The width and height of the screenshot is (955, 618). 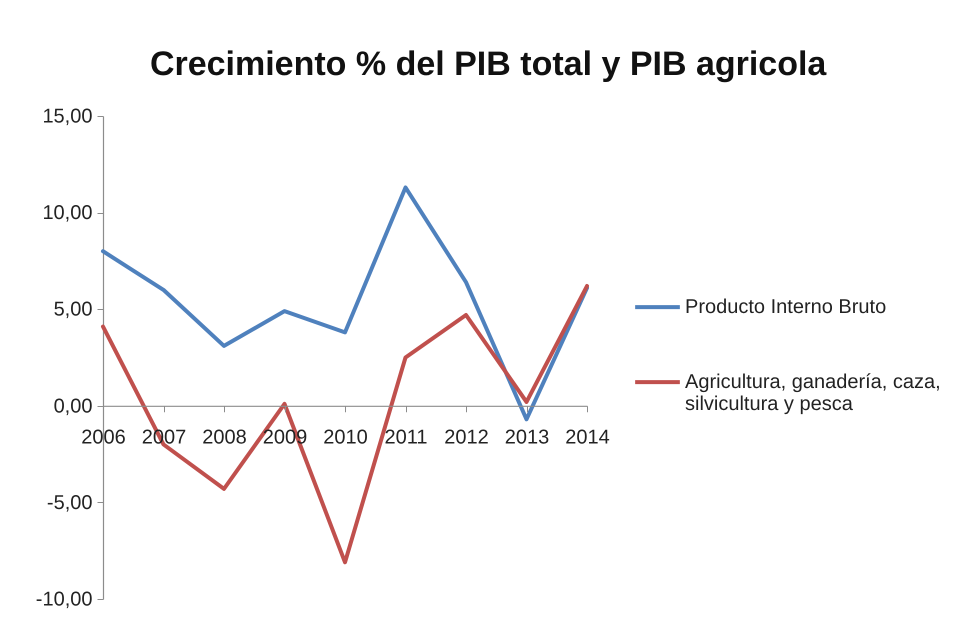 What do you see at coordinates (67, 213) in the screenshot?
I see `y-tick-label: 10,00` at bounding box center [67, 213].